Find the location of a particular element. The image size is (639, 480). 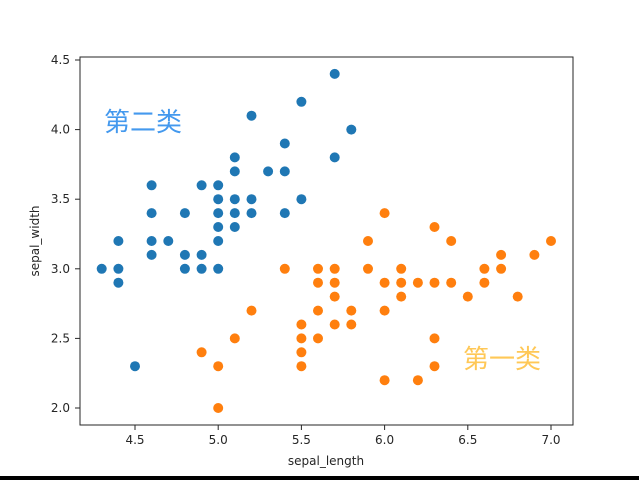

x-axis-label: sepal_length is located at coordinates (326, 461).